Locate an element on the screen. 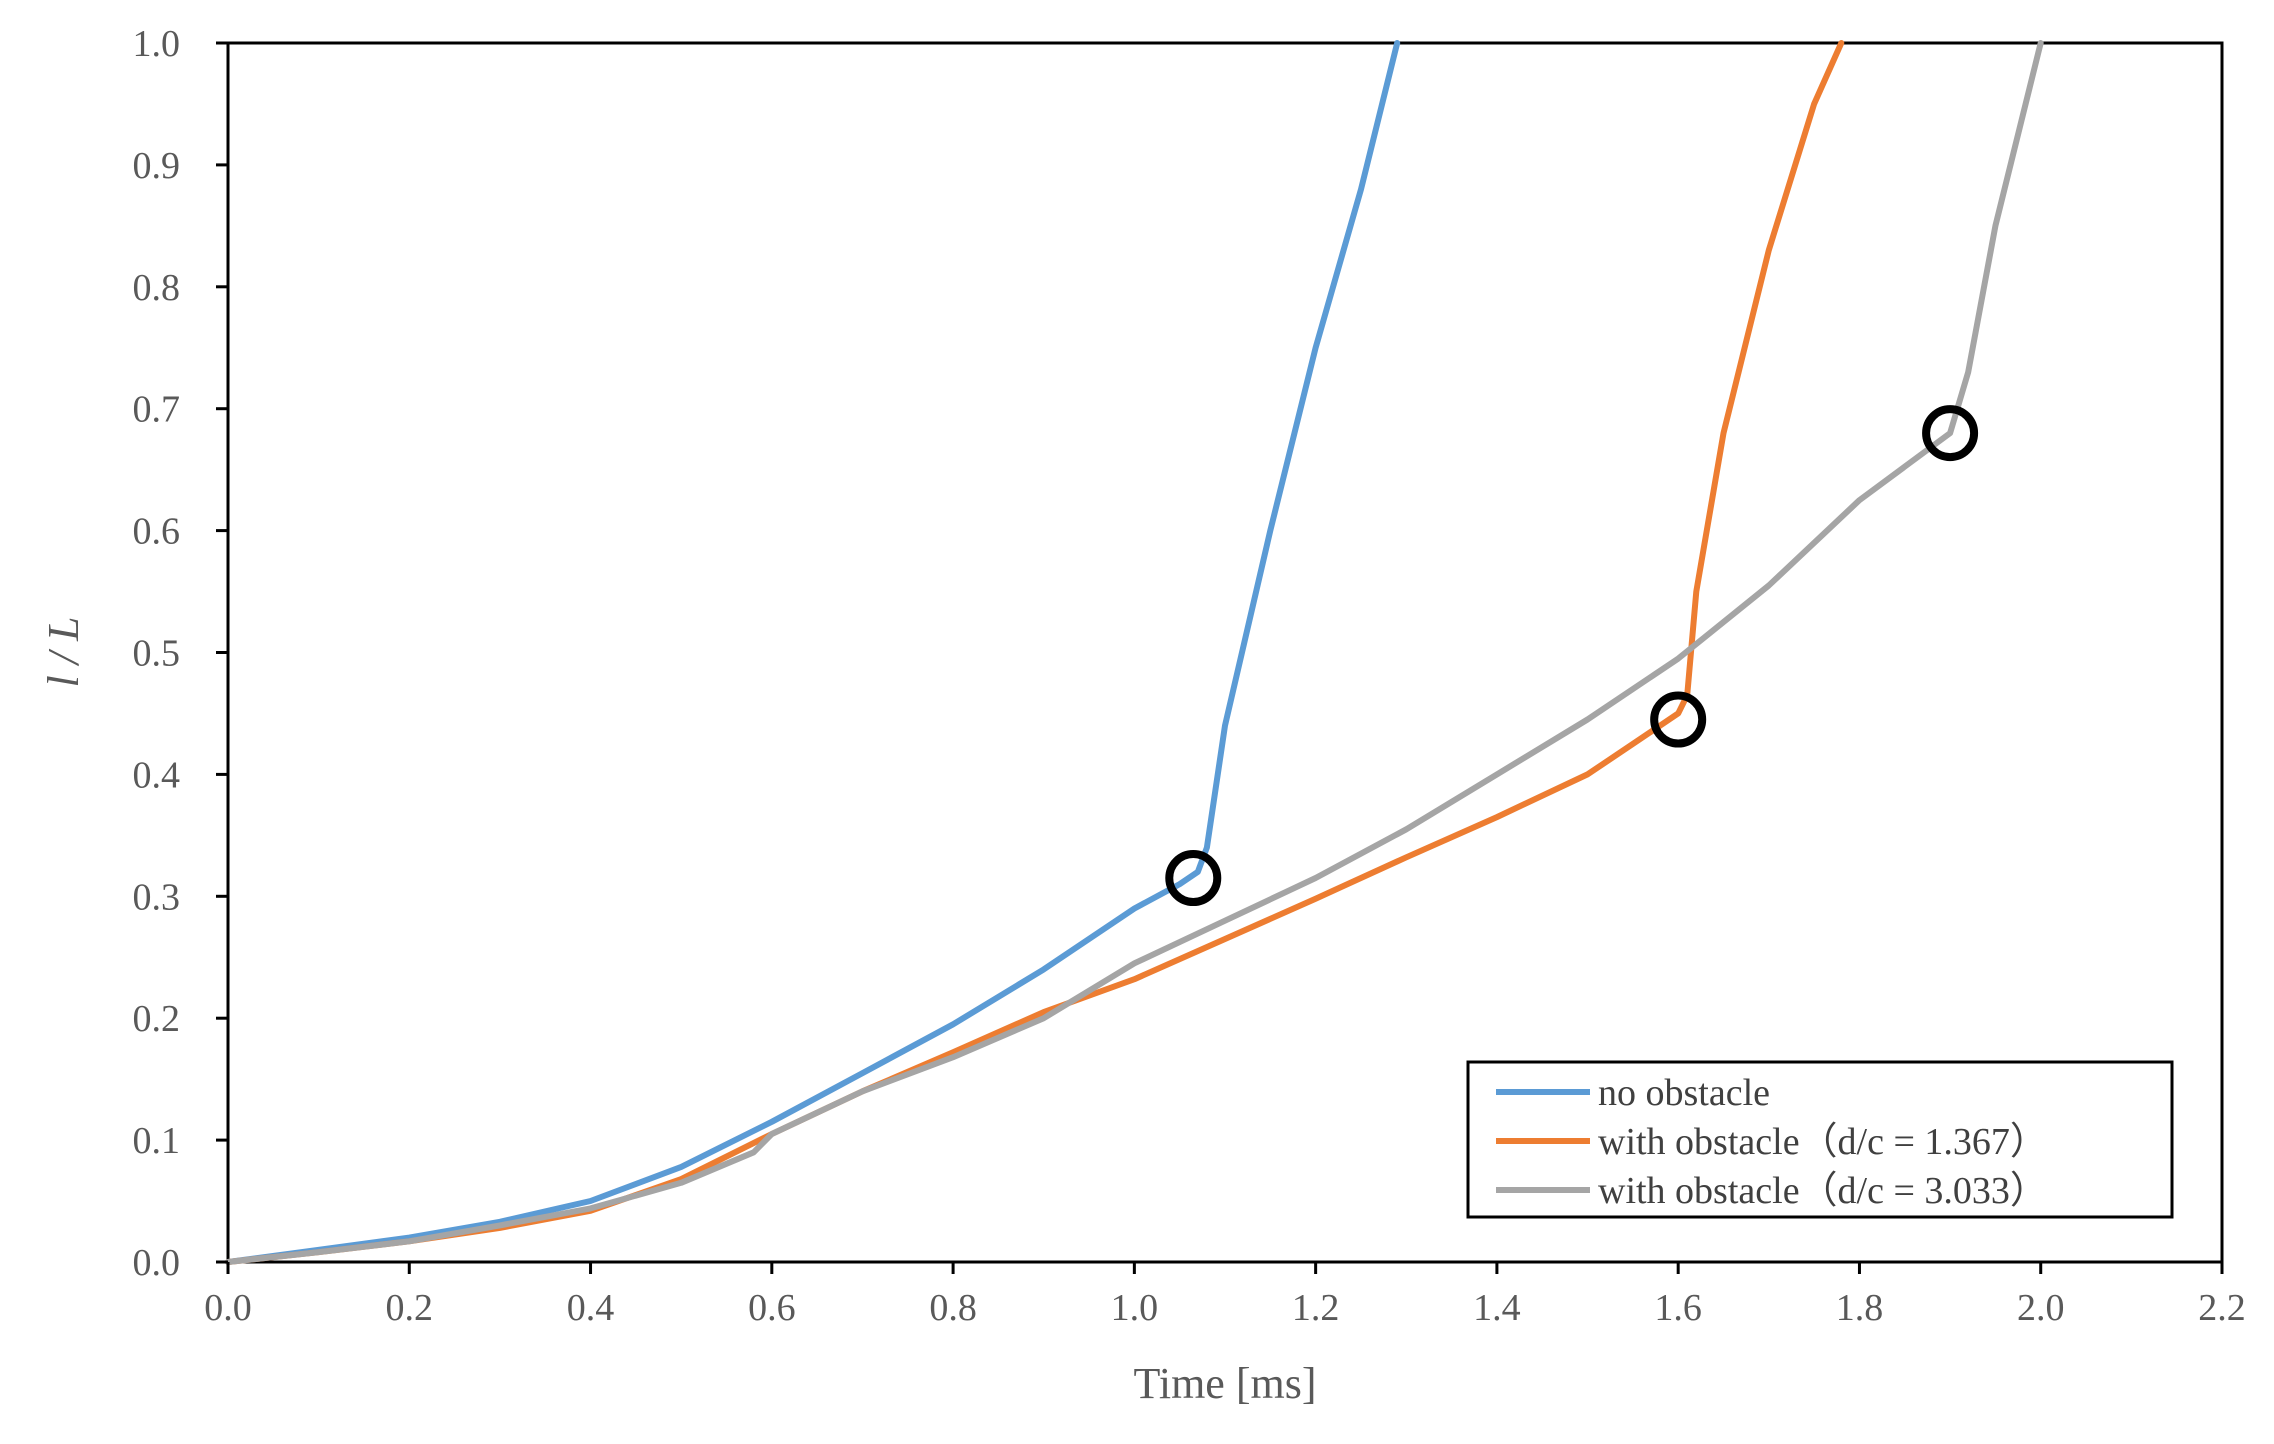 This screenshot has width=2274, height=1444. x-tick-label: 1.4 is located at coordinates (1497, 1308).